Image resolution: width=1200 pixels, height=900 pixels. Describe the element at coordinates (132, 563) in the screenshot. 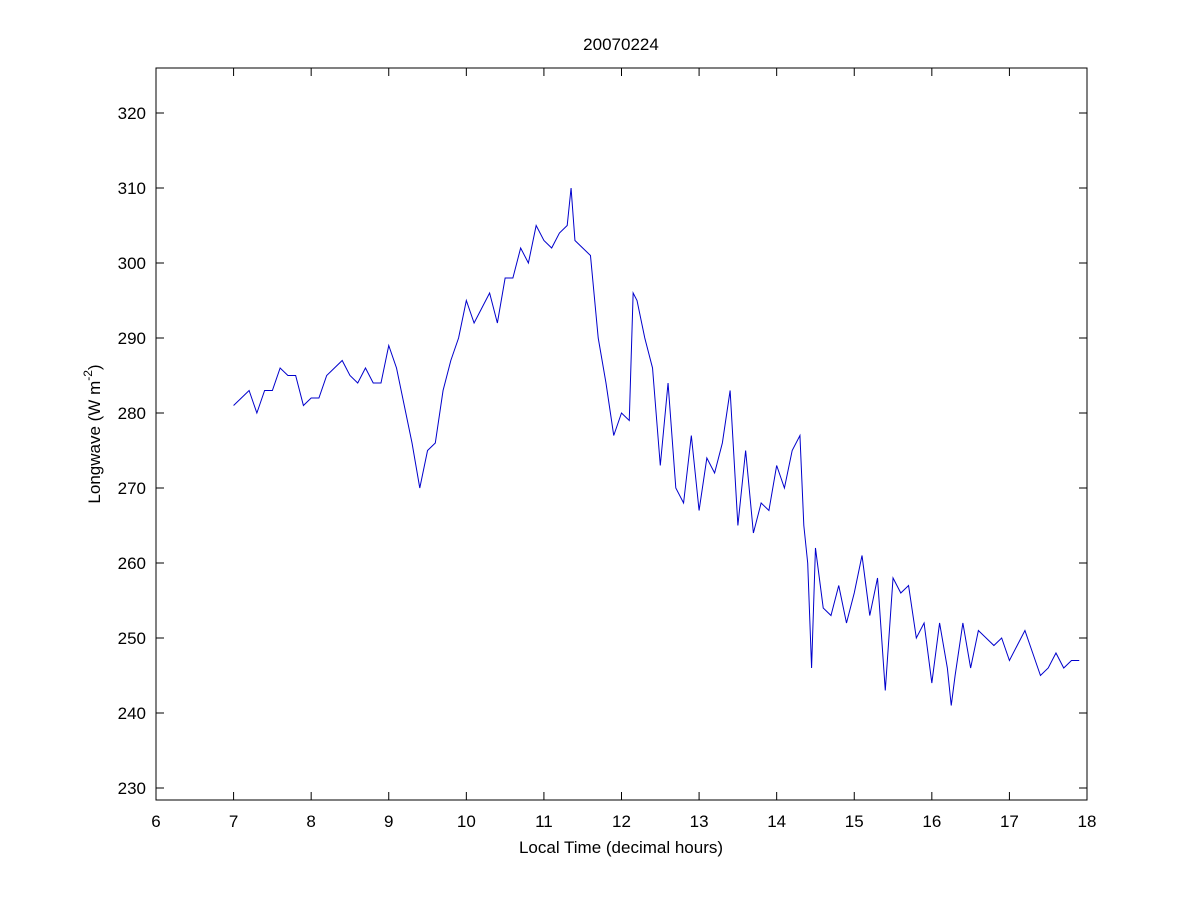

I see `y-tick-label: 260` at that location.